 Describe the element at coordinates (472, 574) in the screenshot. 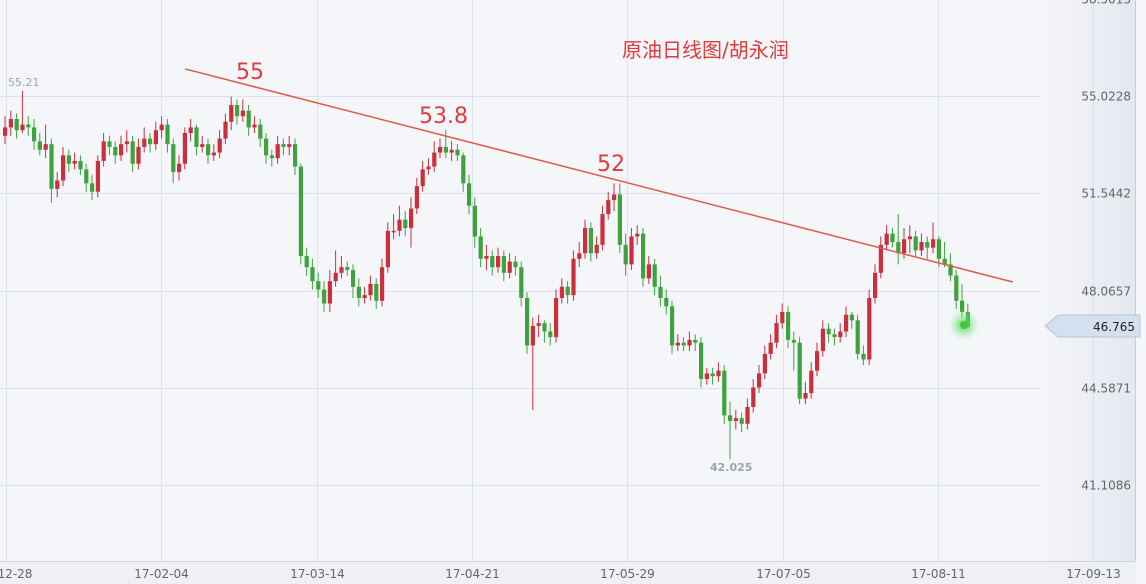

I see `x-tick-label: 17-04-21` at that location.